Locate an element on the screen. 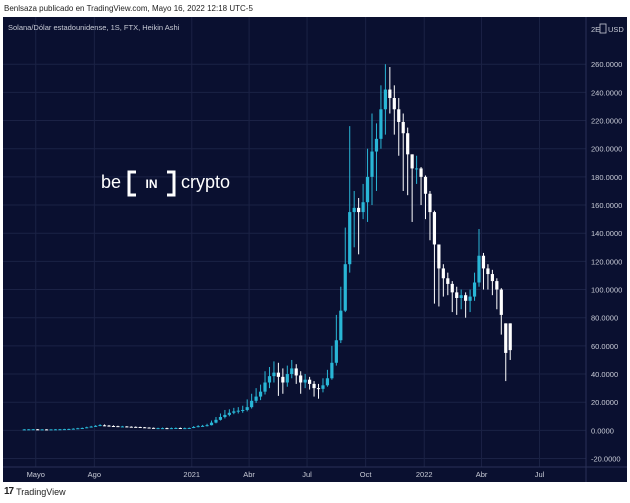 Image resolution: width=630 pixels, height=503 pixels. y-tick-label: 20.0000 is located at coordinates (604, 402).